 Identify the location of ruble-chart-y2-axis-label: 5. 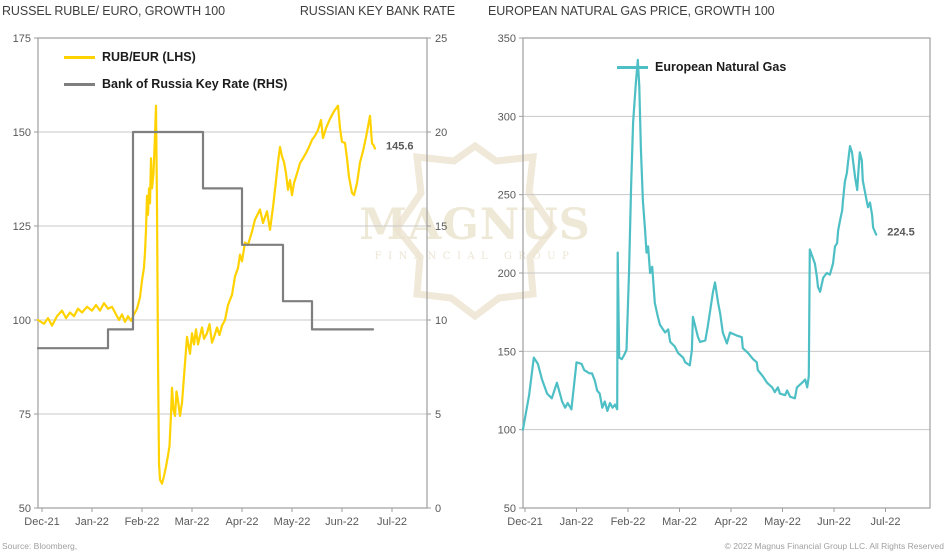
(438, 415).